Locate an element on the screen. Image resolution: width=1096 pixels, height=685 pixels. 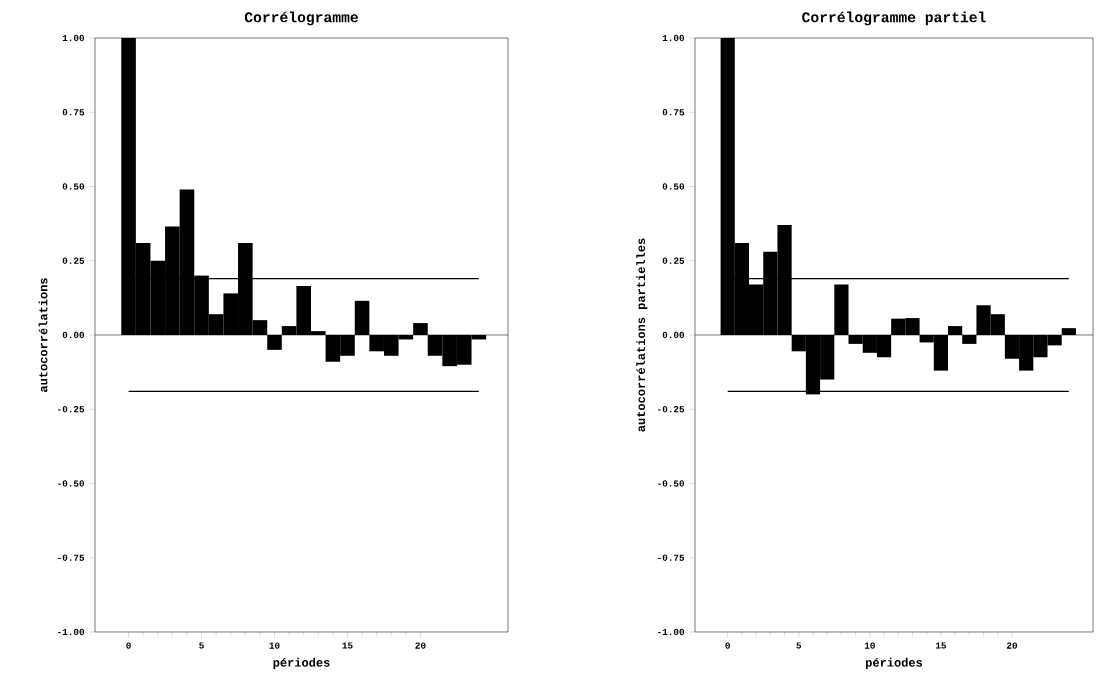
y-axis-title: autocorrélations partielles is located at coordinates (642, 335).